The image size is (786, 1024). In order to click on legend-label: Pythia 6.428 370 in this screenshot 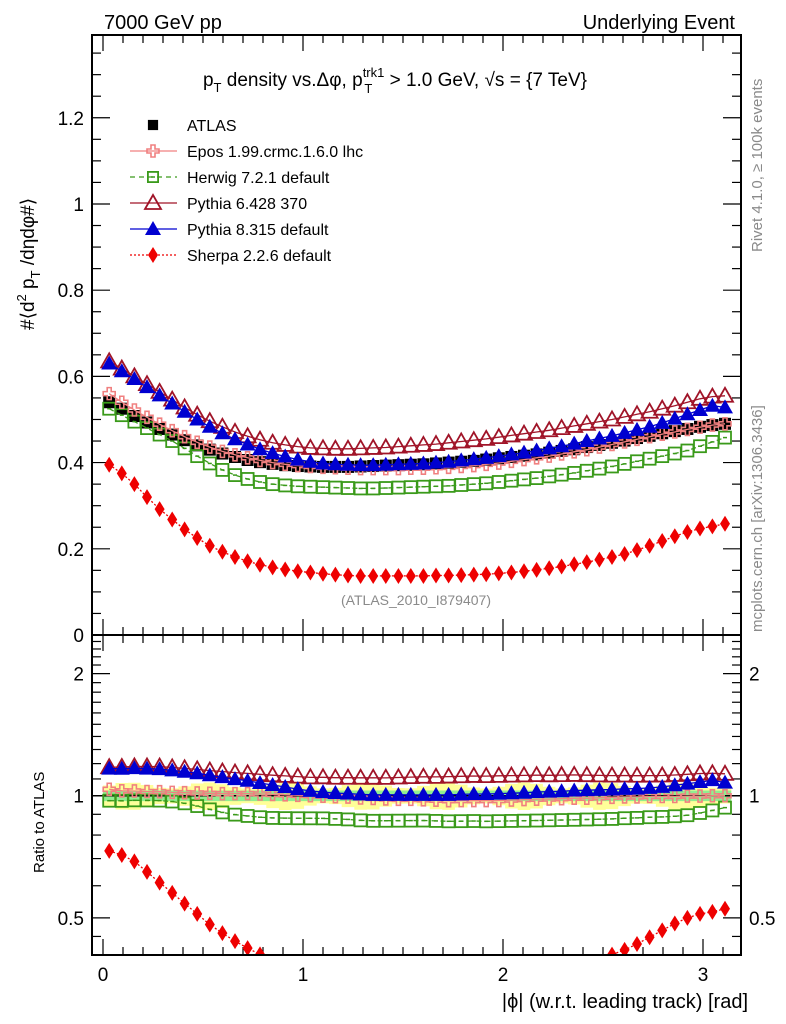, I will do `click(247, 204)`.